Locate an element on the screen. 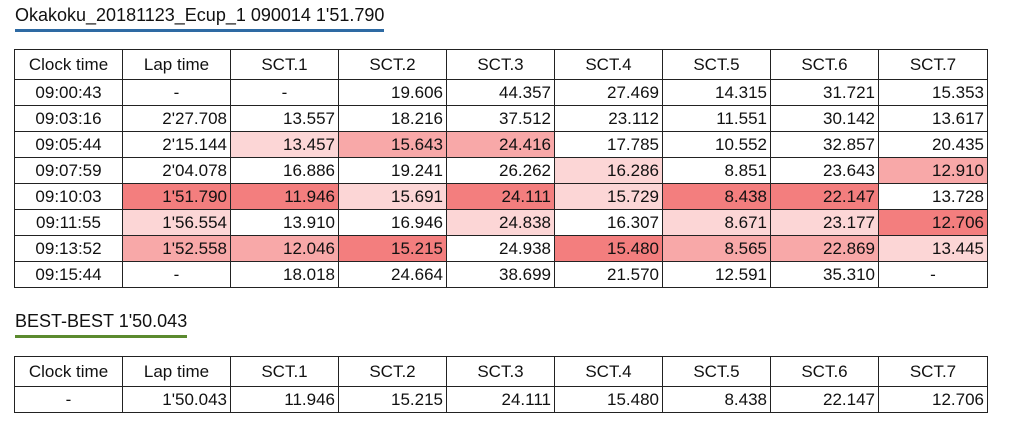 This screenshot has height=429, width=1010. sector-cell: 32.857 is located at coordinates (824, 144).